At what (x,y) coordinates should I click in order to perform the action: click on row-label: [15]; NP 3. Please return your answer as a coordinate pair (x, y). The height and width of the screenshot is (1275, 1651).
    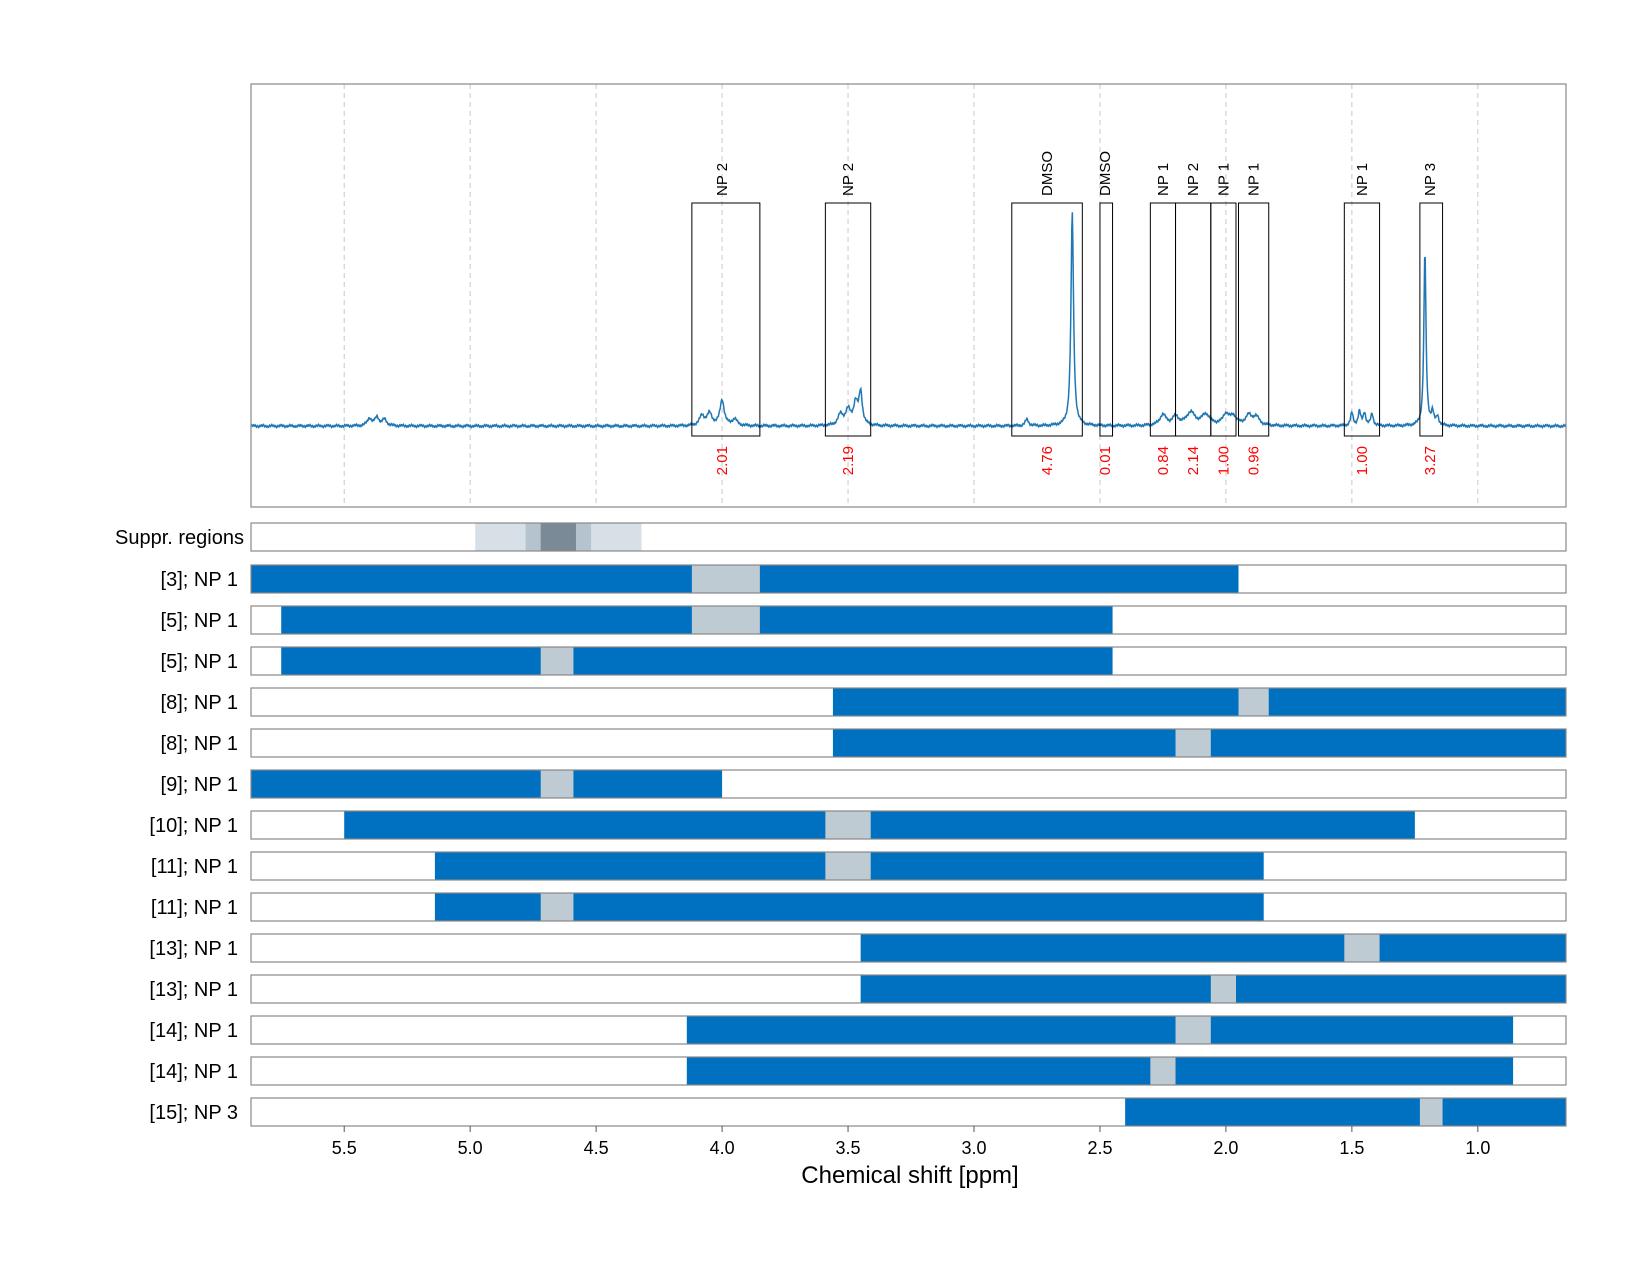
    Looking at the image, I should click on (193, 1113).